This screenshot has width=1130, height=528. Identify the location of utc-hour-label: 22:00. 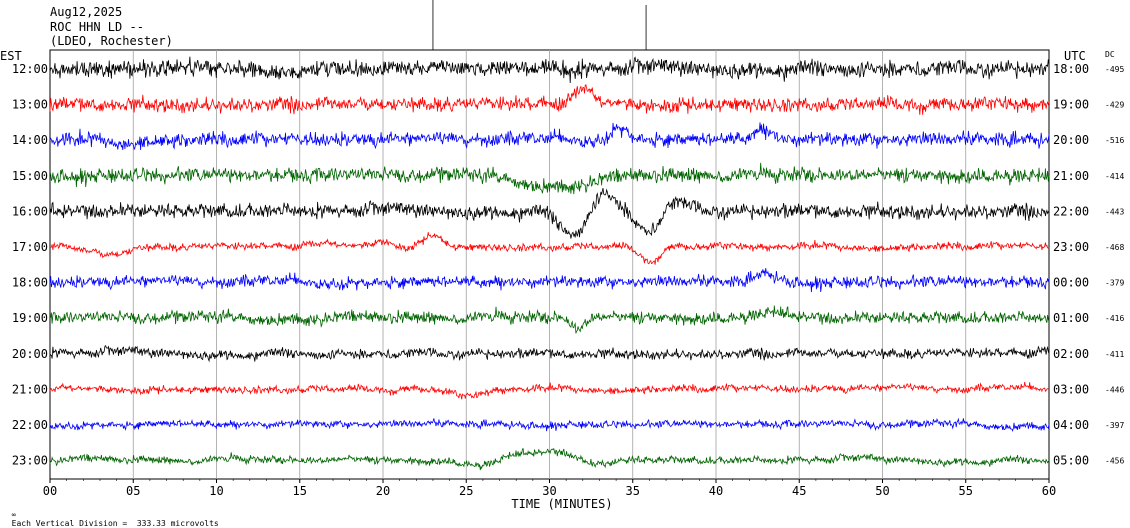
(1071, 211).